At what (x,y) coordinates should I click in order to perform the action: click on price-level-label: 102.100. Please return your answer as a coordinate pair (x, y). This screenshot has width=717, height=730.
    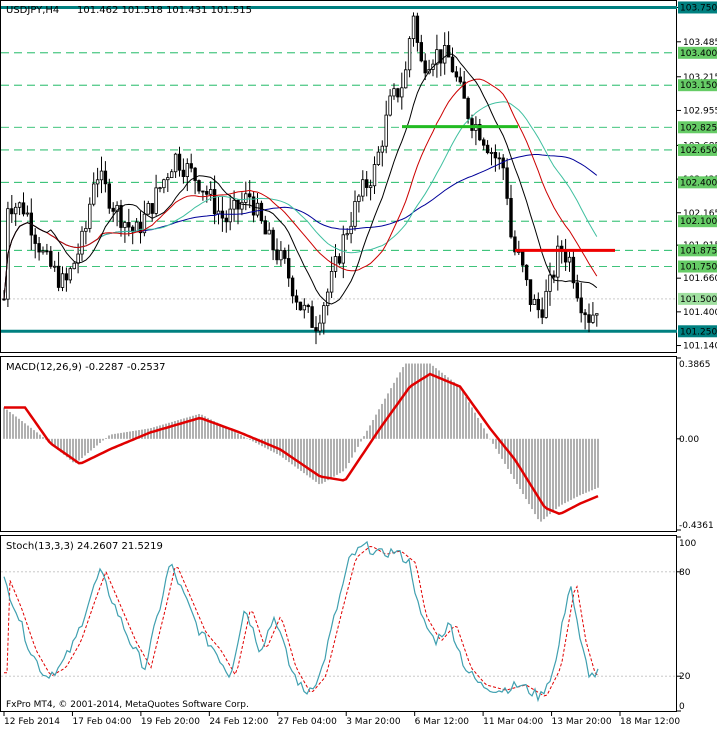
    Looking at the image, I should click on (698, 222).